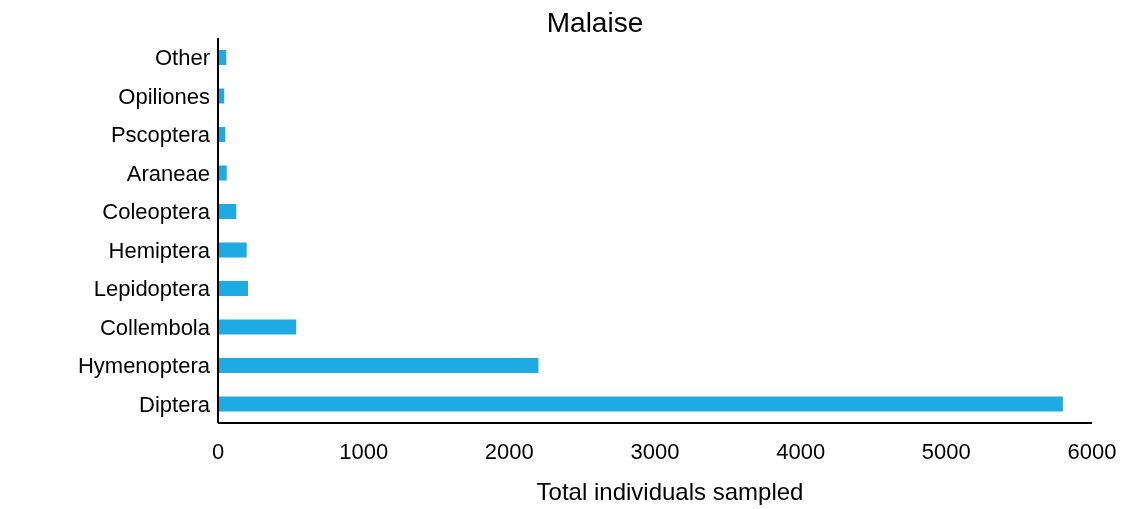 Image resolution: width=1130 pixels, height=509 pixels. Describe the element at coordinates (946, 451) in the screenshot. I see `x-tick-label: 5000` at that location.